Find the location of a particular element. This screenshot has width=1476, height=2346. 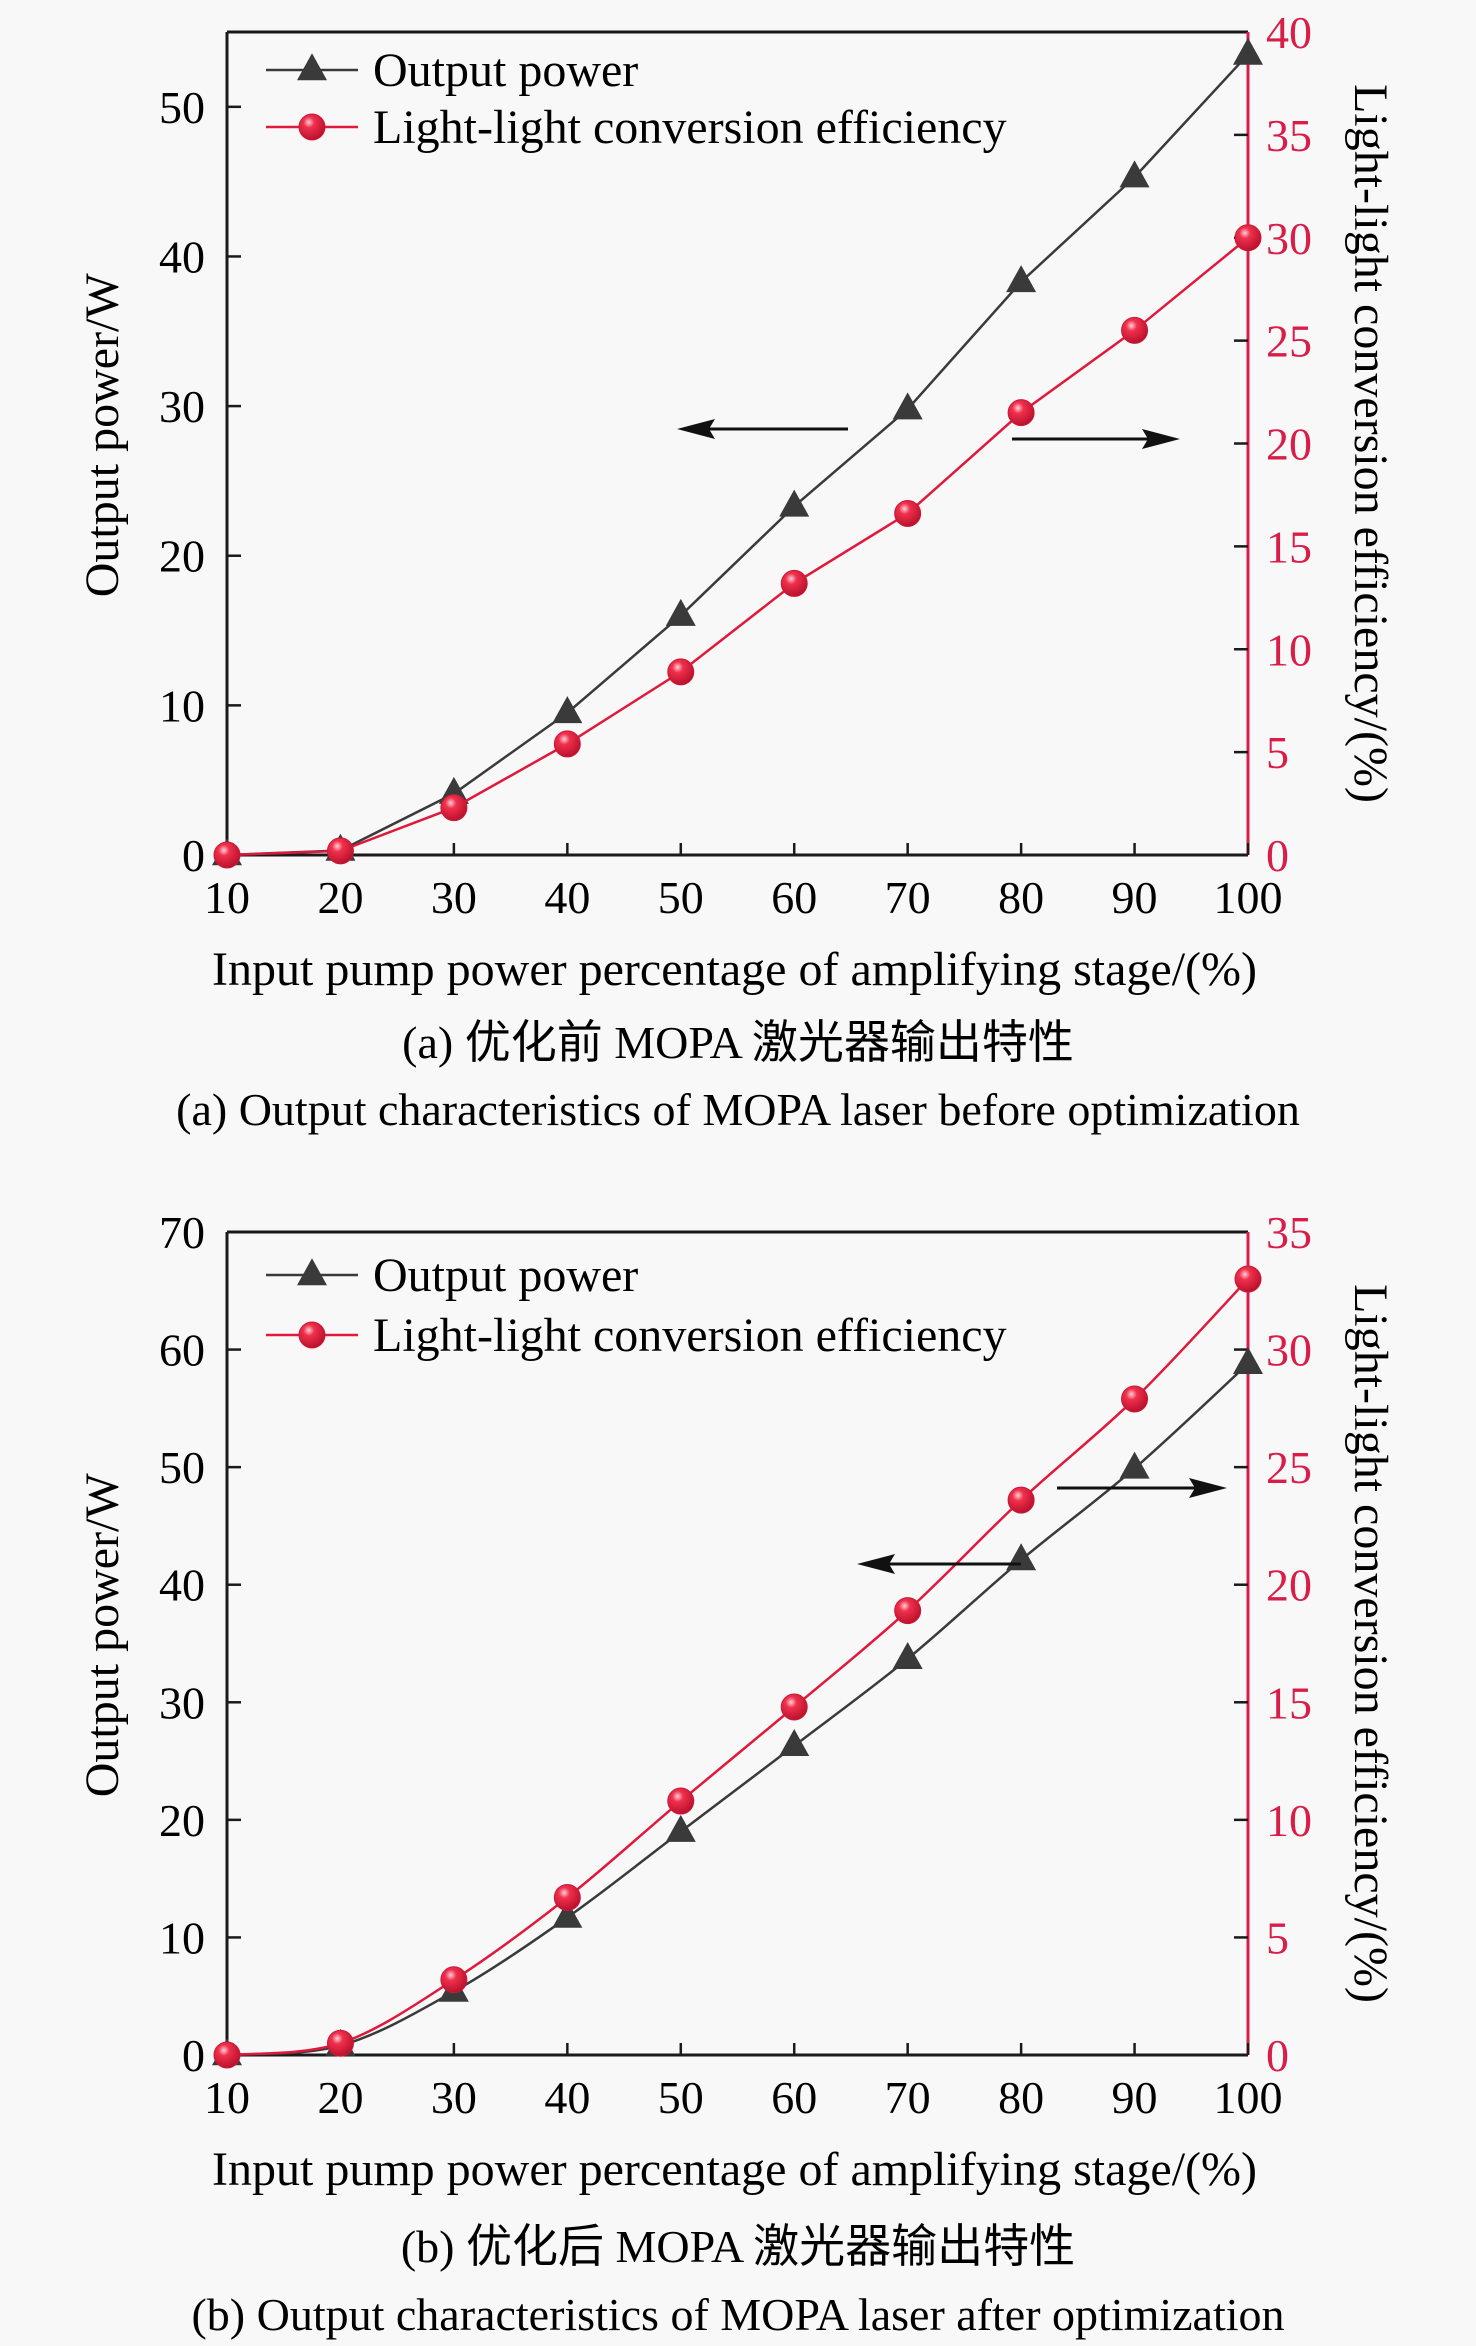

y-tick-label: 50 is located at coordinates (182, 1467).